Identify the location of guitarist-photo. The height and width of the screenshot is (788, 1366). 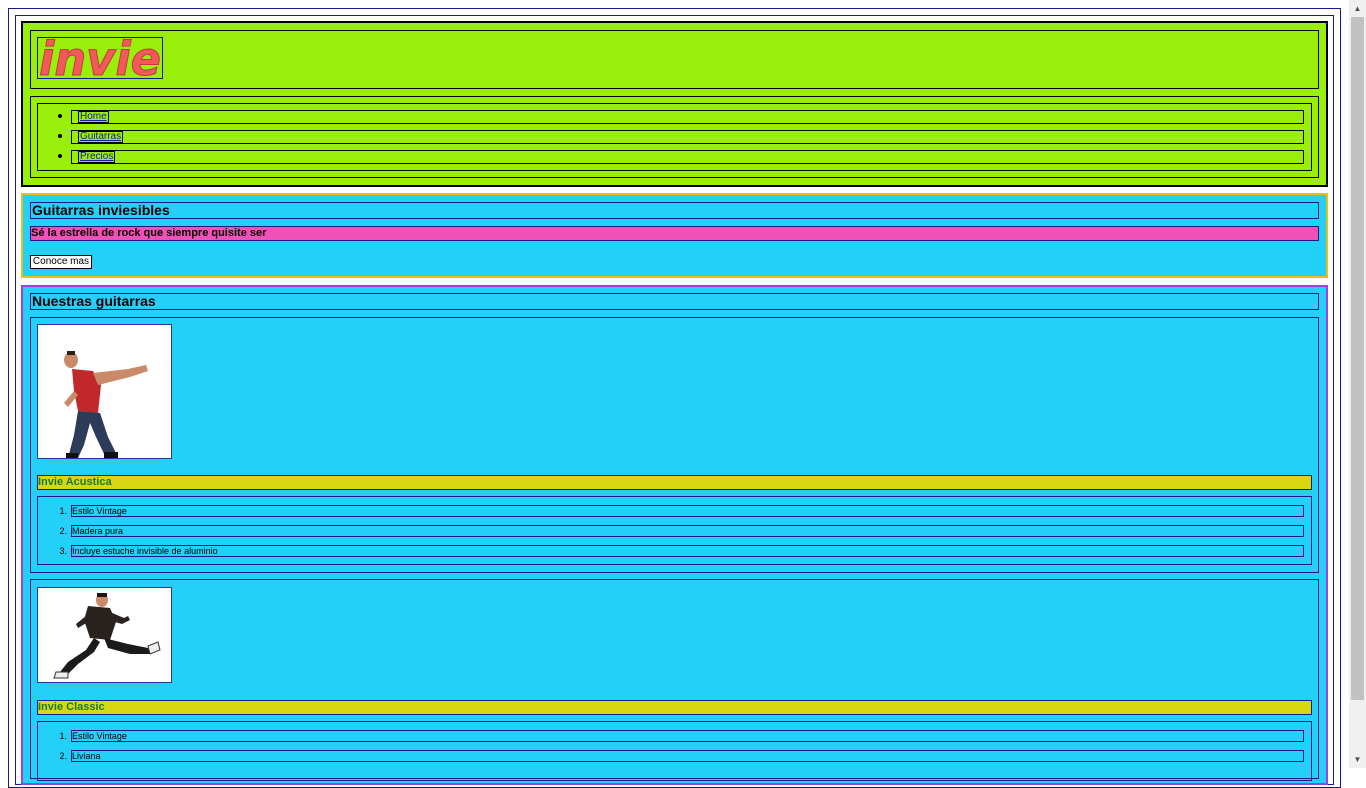
(104, 391).